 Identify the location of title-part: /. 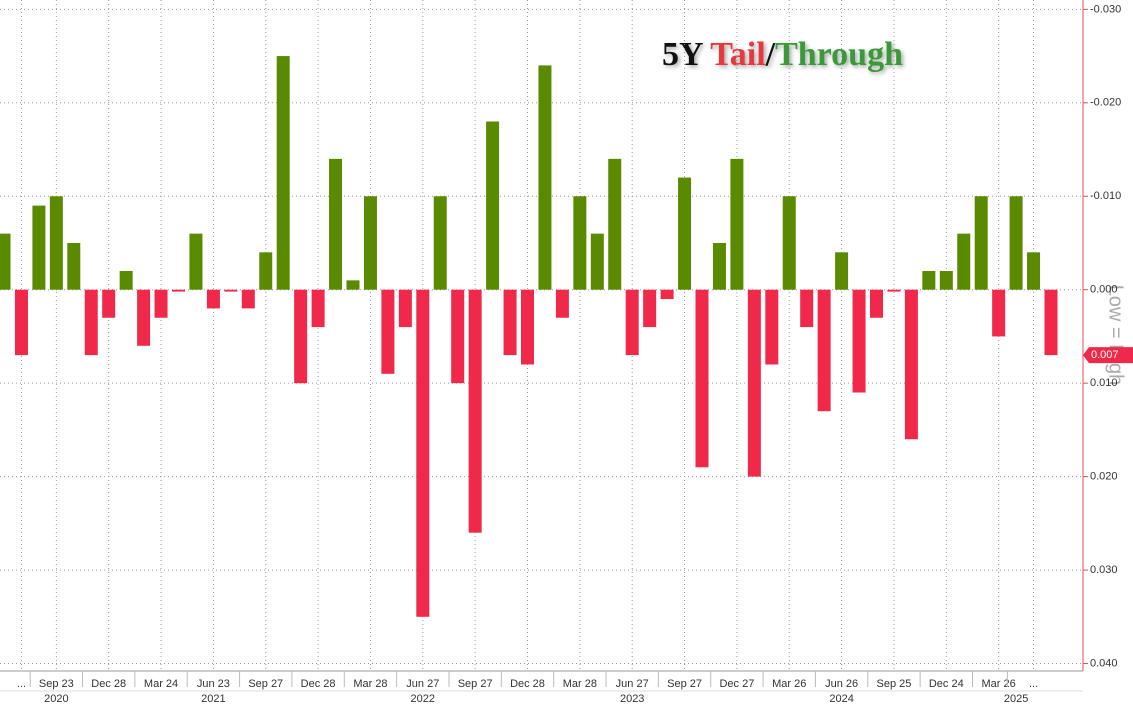
(770, 54).